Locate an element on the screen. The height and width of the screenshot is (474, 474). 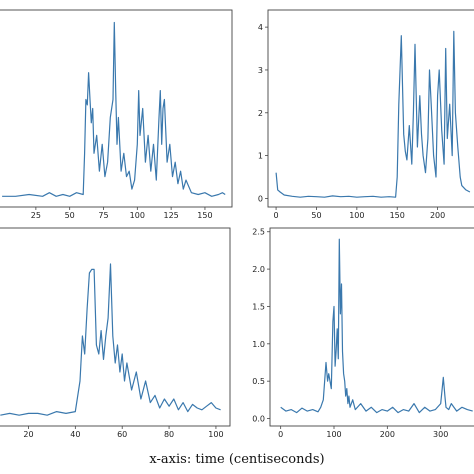
y-tick-label: 2.5 is located at coordinates (258, 232).